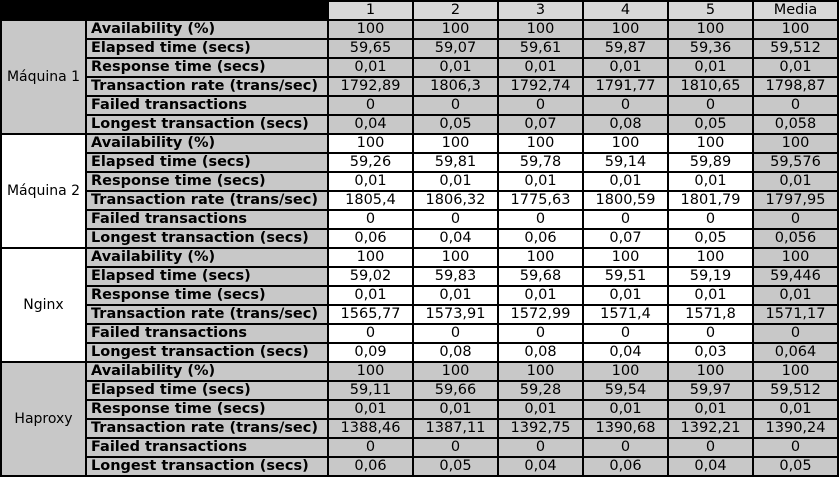 The height and width of the screenshot is (477, 839). Describe the element at coordinates (43, 10) in the screenshot. I see `header-corner` at that location.